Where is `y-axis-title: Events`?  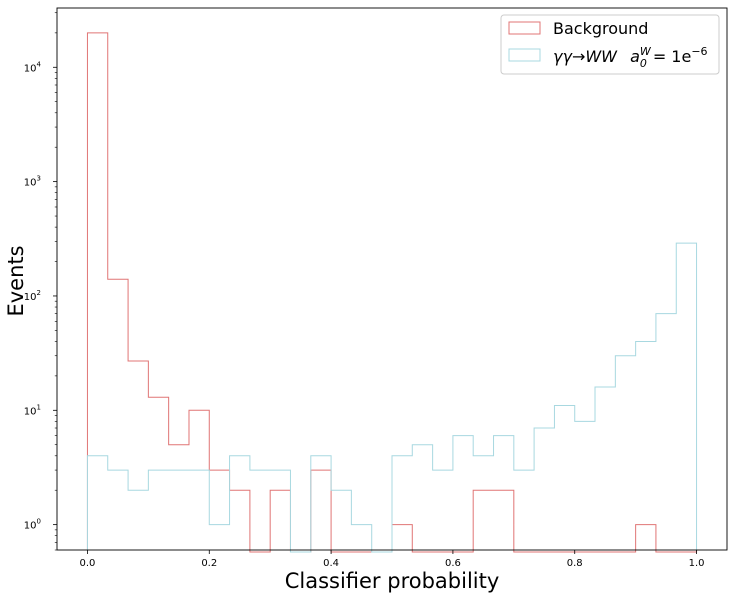
y-axis-title: Events is located at coordinates (16, 280).